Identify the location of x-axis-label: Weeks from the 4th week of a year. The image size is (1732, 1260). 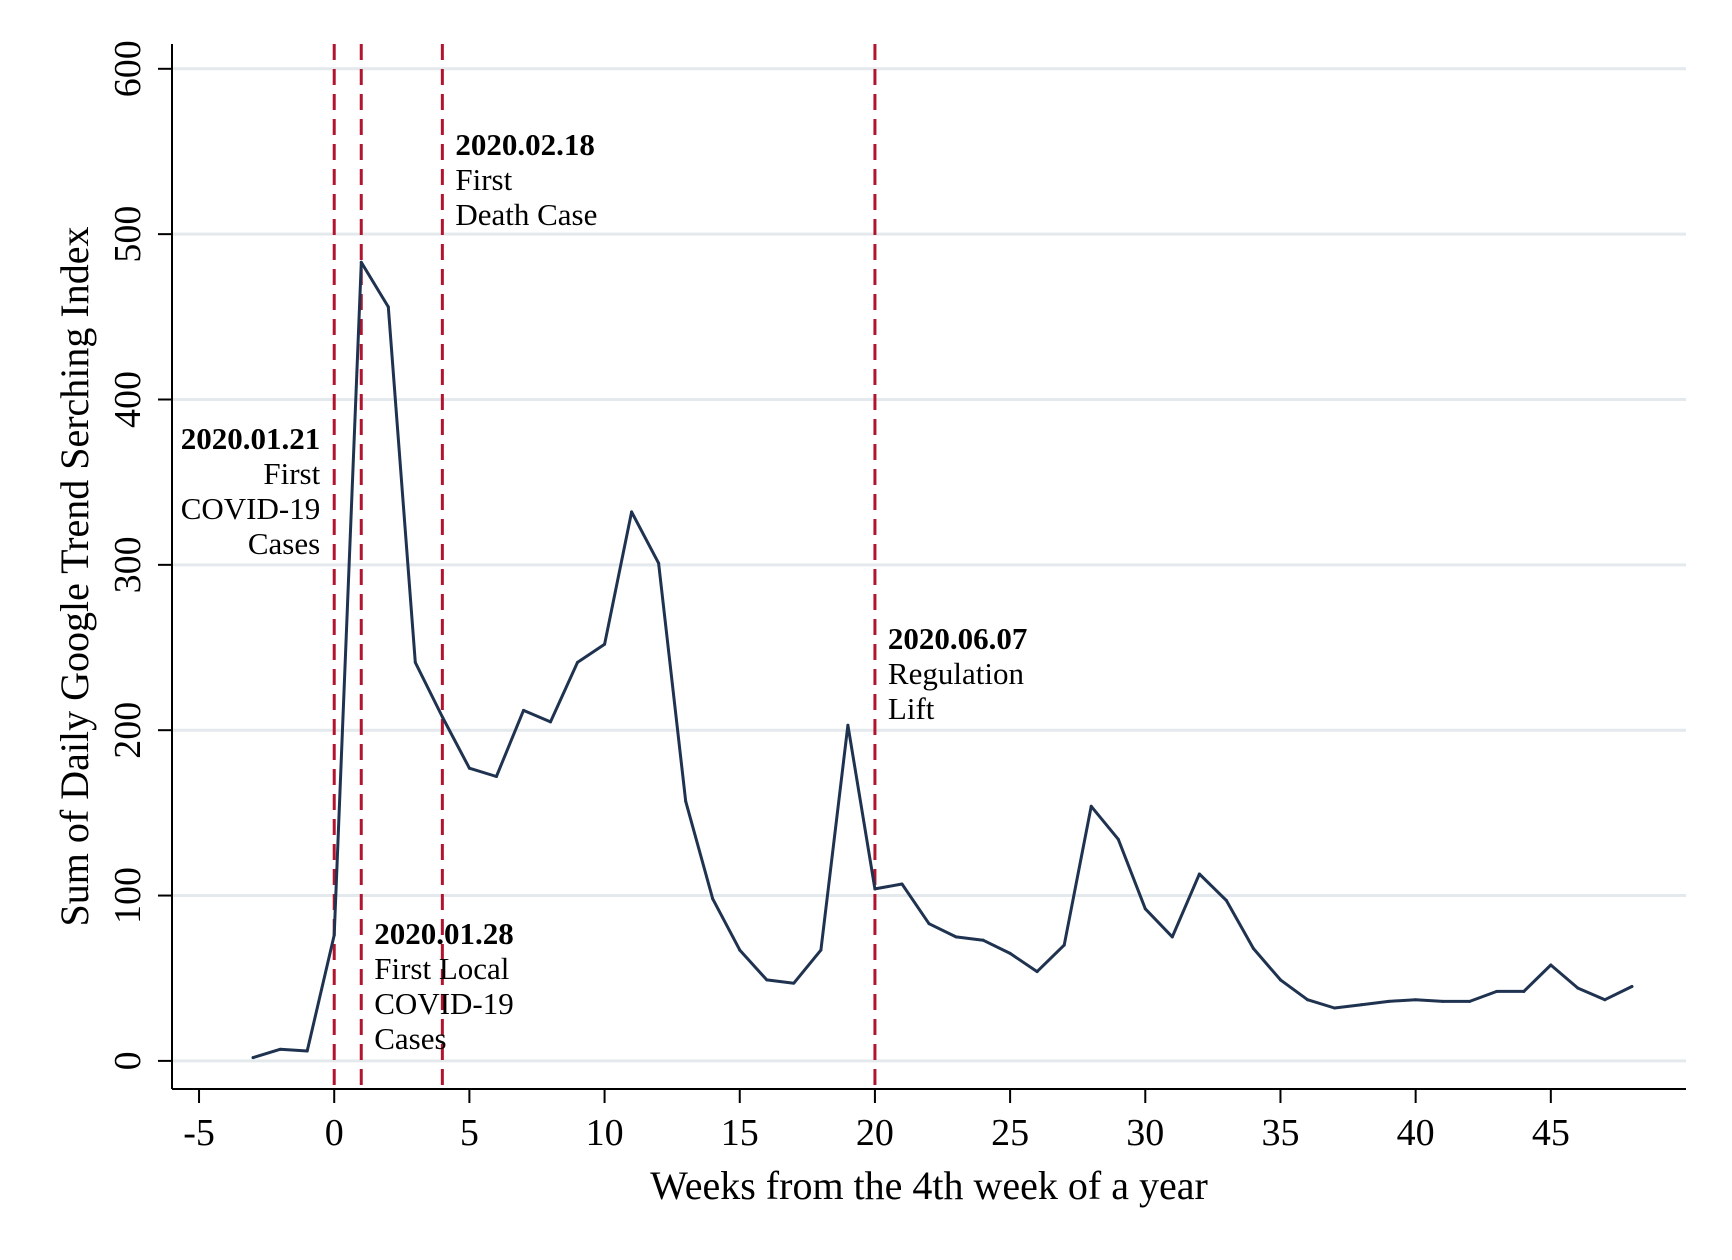
(929, 1185).